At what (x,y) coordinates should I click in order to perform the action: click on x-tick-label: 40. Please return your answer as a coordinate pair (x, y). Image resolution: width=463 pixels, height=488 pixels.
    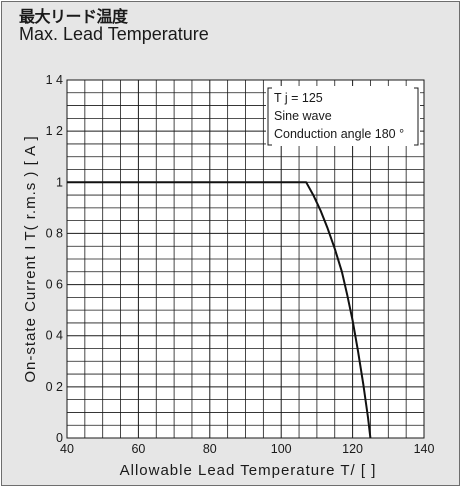
    Looking at the image, I should click on (67, 449).